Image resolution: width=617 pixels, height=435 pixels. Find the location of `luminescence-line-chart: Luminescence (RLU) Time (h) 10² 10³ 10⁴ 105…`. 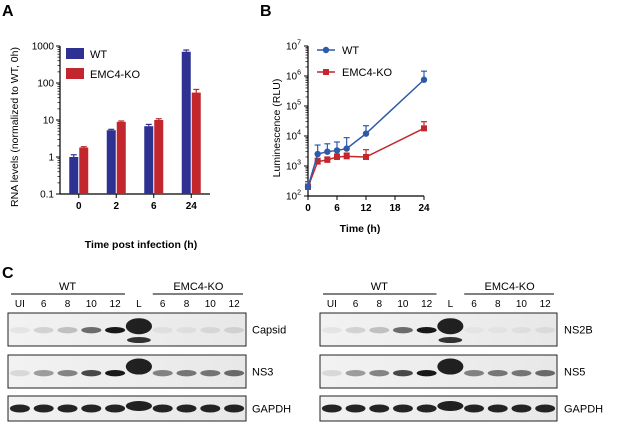

luminescence-line-chart: Luminescence (RLU) Time (h) 10² 10³ 10⁴ 105… is located at coordinates (350, 138).